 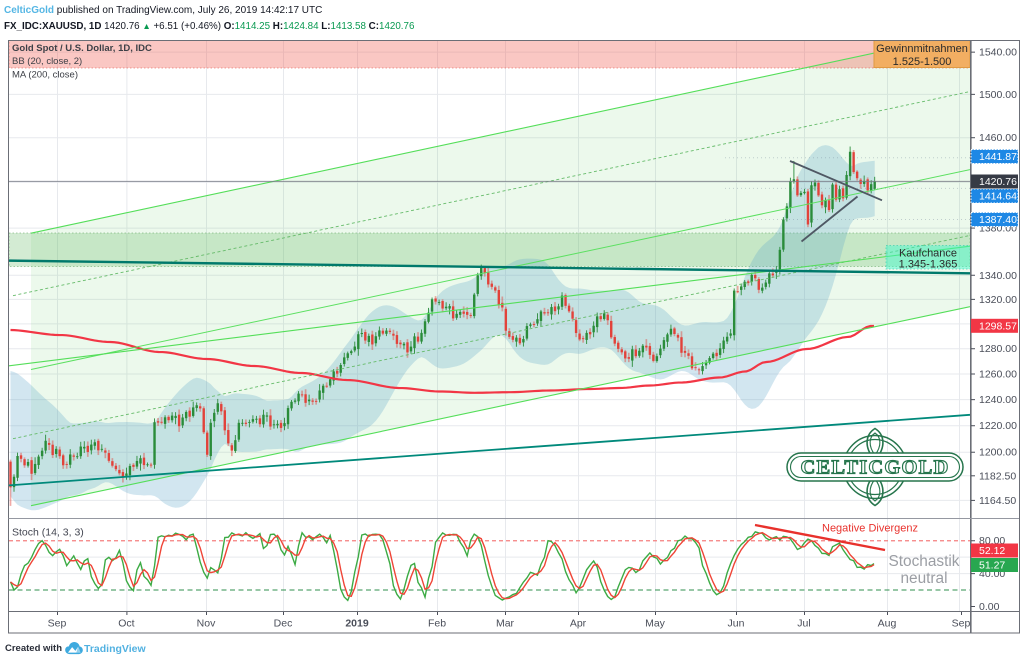 What do you see at coordinates (998, 426) in the screenshot?
I see `svg-text: 1220.00` at bounding box center [998, 426].